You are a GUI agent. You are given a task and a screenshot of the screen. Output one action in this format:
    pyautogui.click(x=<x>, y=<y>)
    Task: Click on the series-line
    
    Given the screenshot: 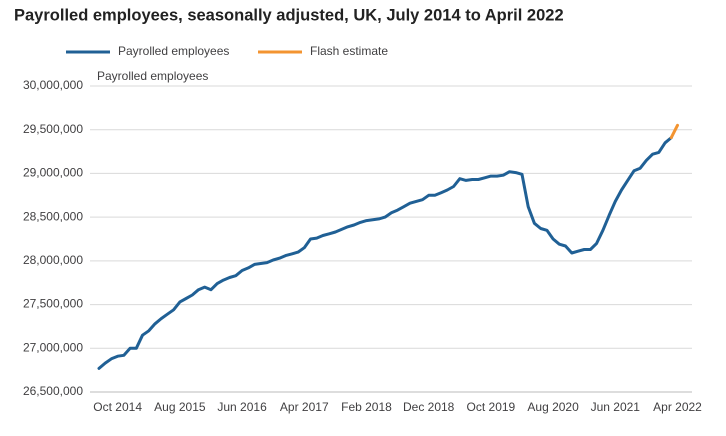 What is the action you would take?
    pyautogui.click(x=674, y=131)
    